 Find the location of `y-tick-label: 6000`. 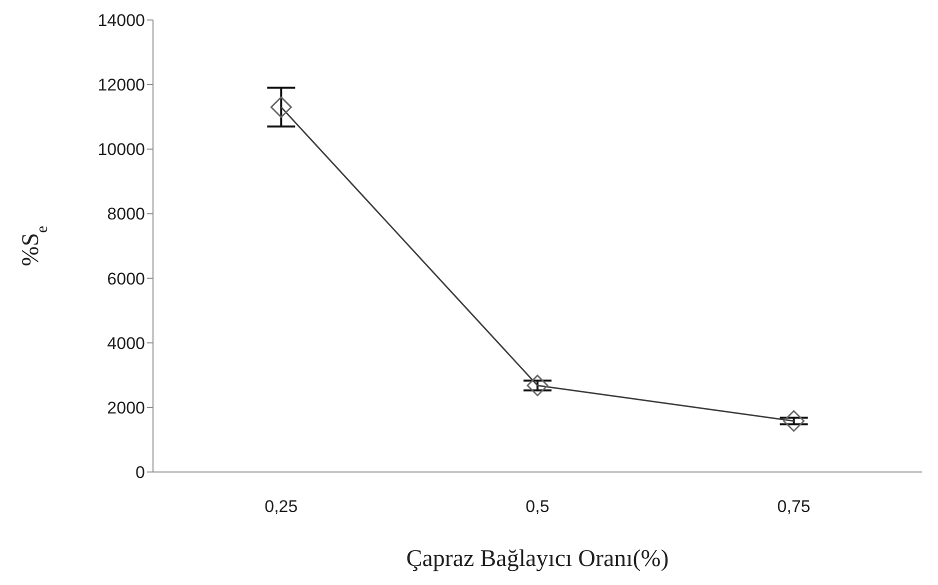

y-tick-label: 6000 is located at coordinates (126, 278).